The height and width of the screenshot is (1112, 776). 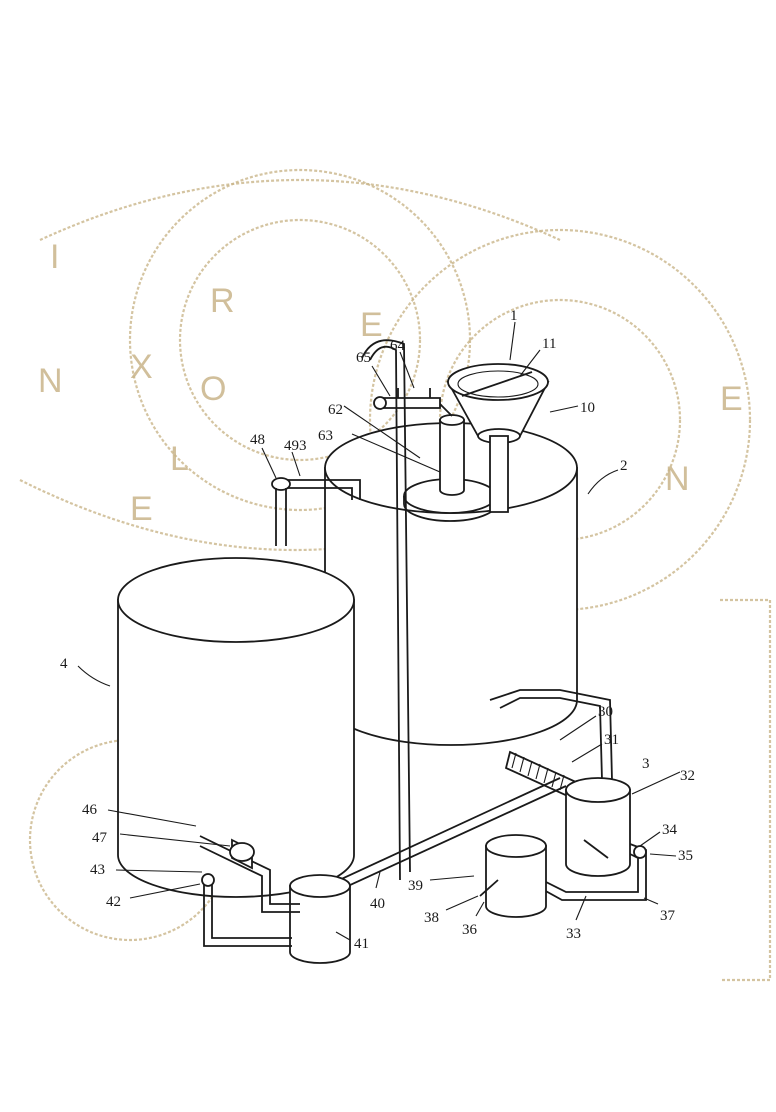 I want to click on label-36: 36, so click(x=470, y=930).